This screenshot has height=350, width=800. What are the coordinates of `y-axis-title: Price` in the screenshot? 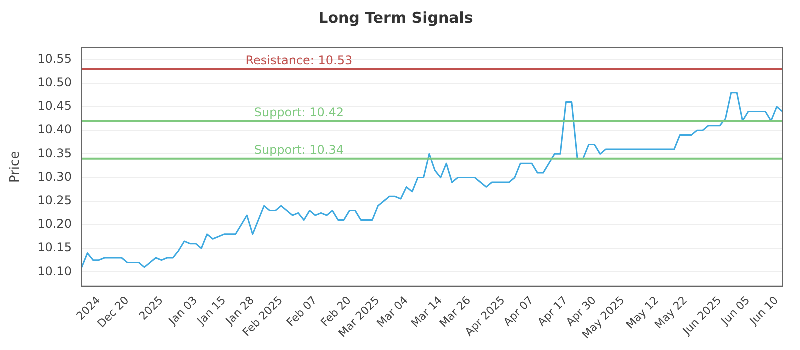 It's located at (16, 167).